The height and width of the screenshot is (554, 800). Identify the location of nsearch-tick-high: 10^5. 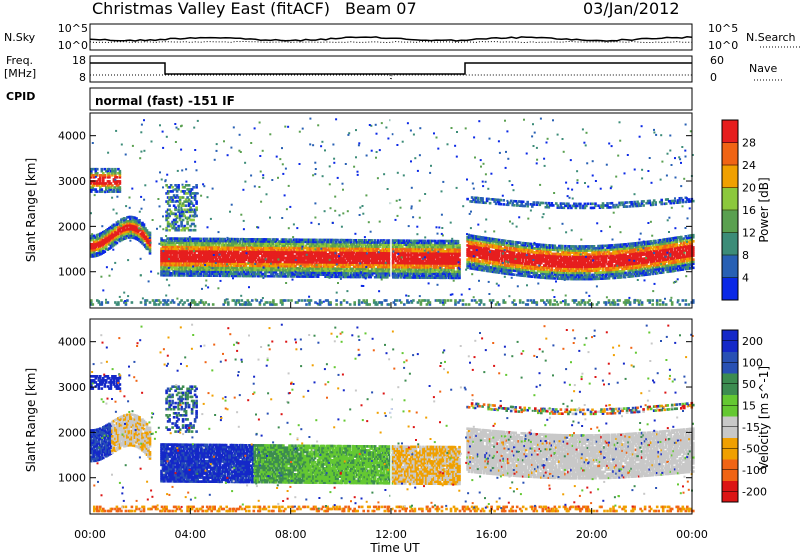
(723, 28).